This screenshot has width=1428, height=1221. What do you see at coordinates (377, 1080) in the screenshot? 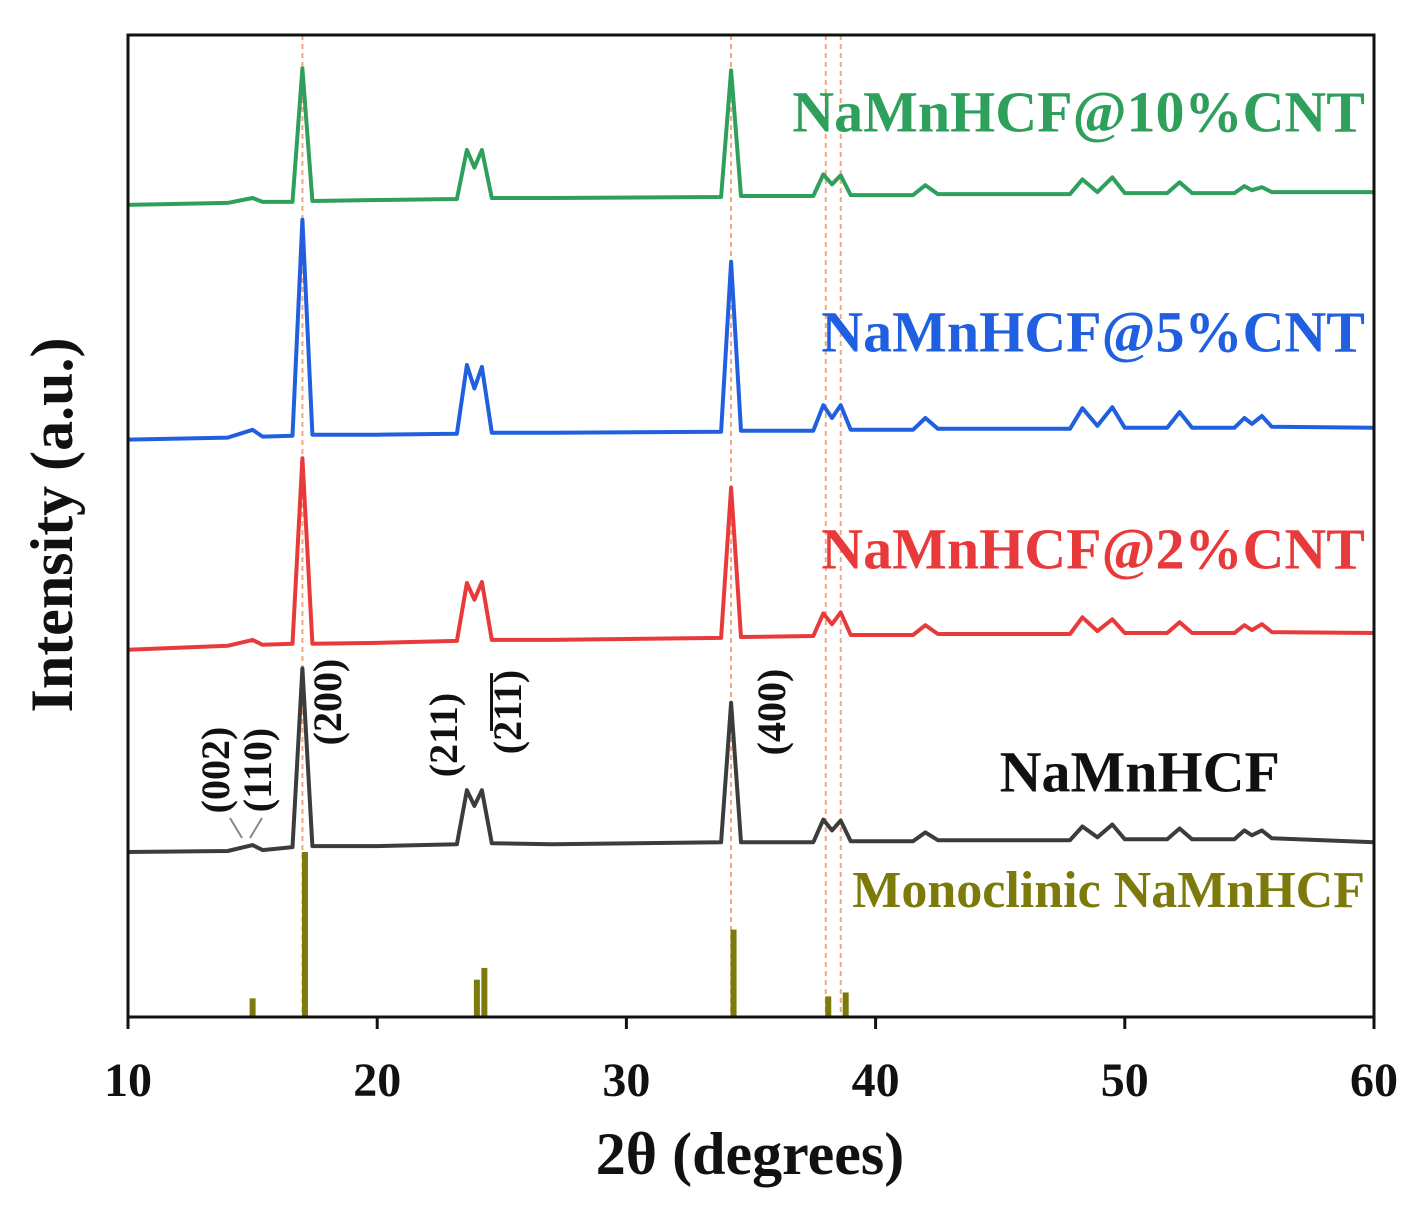
I see `x-tick-label: 20` at bounding box center [377, 1080].